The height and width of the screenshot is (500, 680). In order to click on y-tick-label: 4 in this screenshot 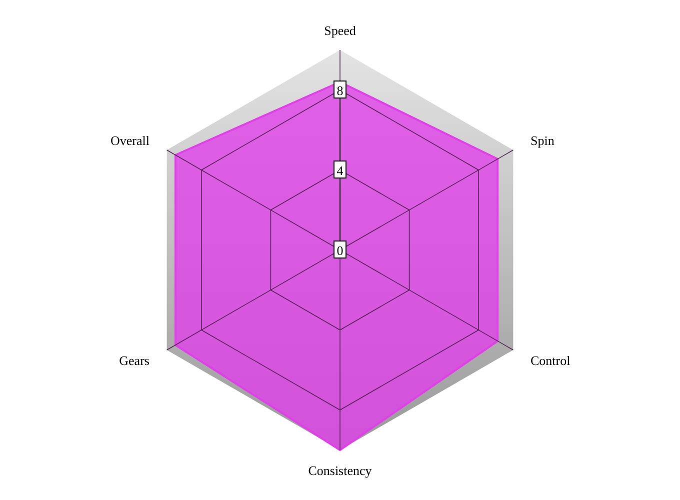, I will do `click(340, 170)`.